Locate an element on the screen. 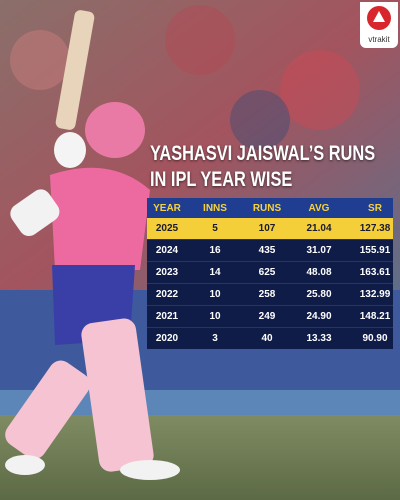  table-row: 2021 10 249 24.90 148.21 is located at coordinates (270, 316).